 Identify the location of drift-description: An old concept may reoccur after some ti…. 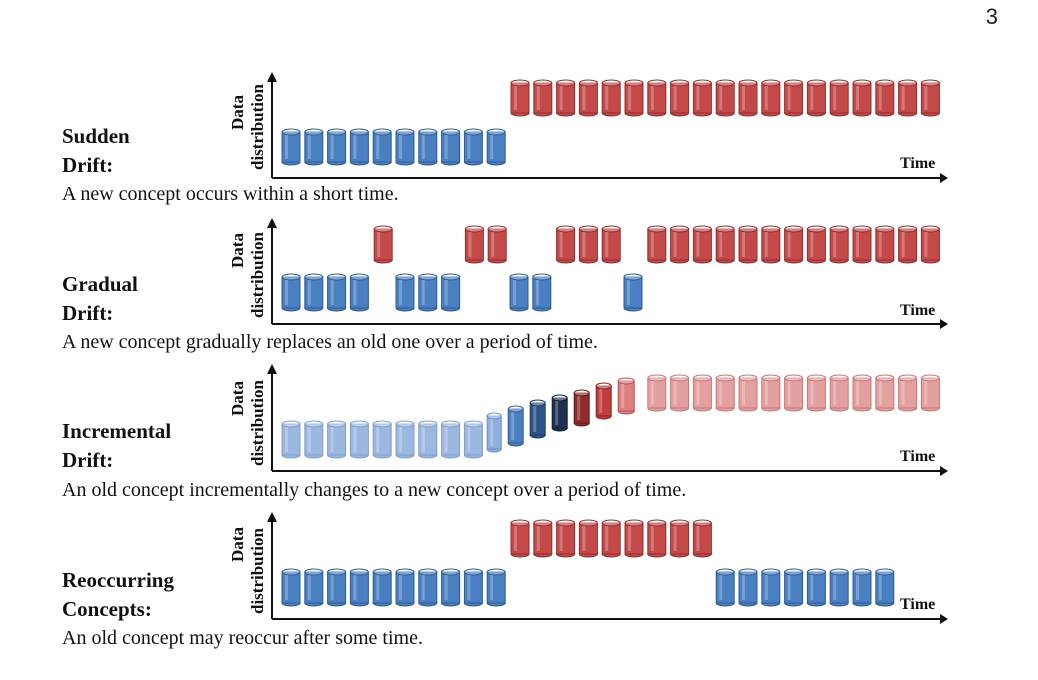
(242, 638).